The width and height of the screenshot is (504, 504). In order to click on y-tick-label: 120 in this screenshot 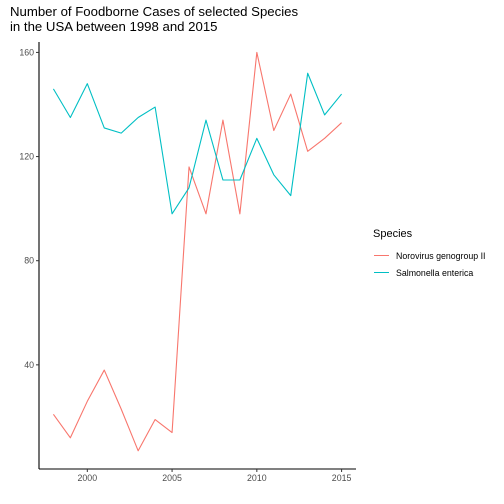, I will do `click(26, 157)`.